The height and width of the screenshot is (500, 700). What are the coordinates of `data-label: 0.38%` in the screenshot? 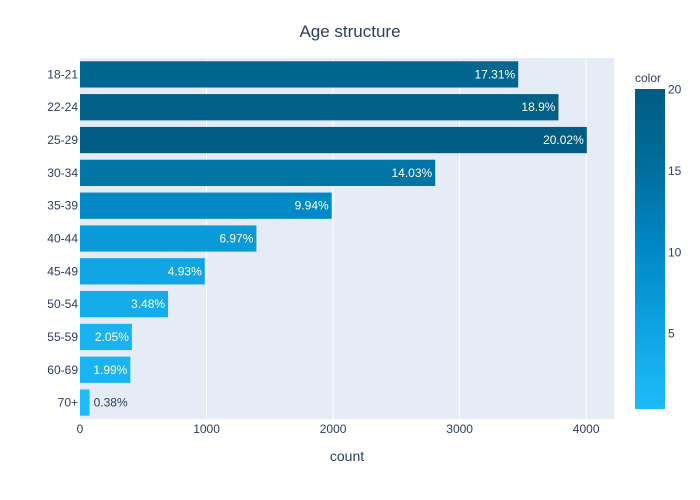 It's located at (111, 403).